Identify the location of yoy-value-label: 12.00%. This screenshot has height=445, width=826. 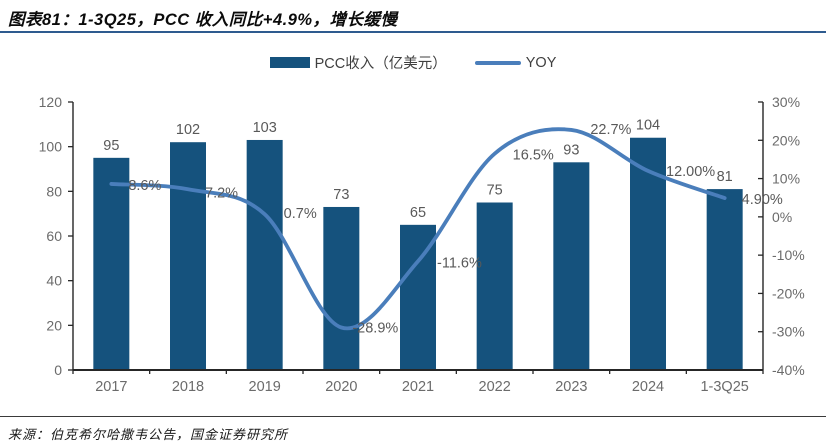
(690, 172).